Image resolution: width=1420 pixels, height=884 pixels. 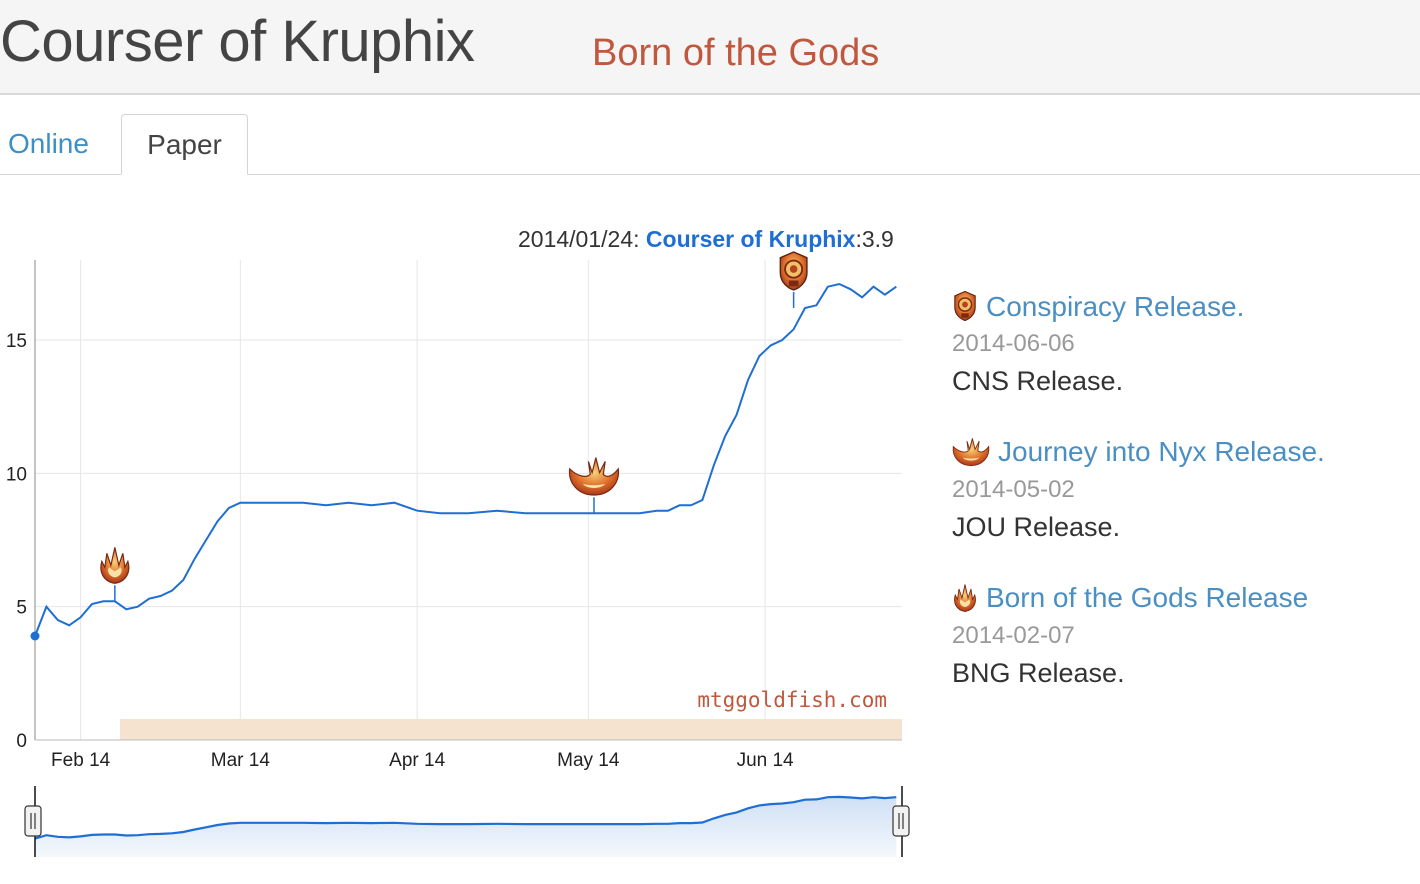 I want to click on navigator-left-handle, so click(x=33, y=821).